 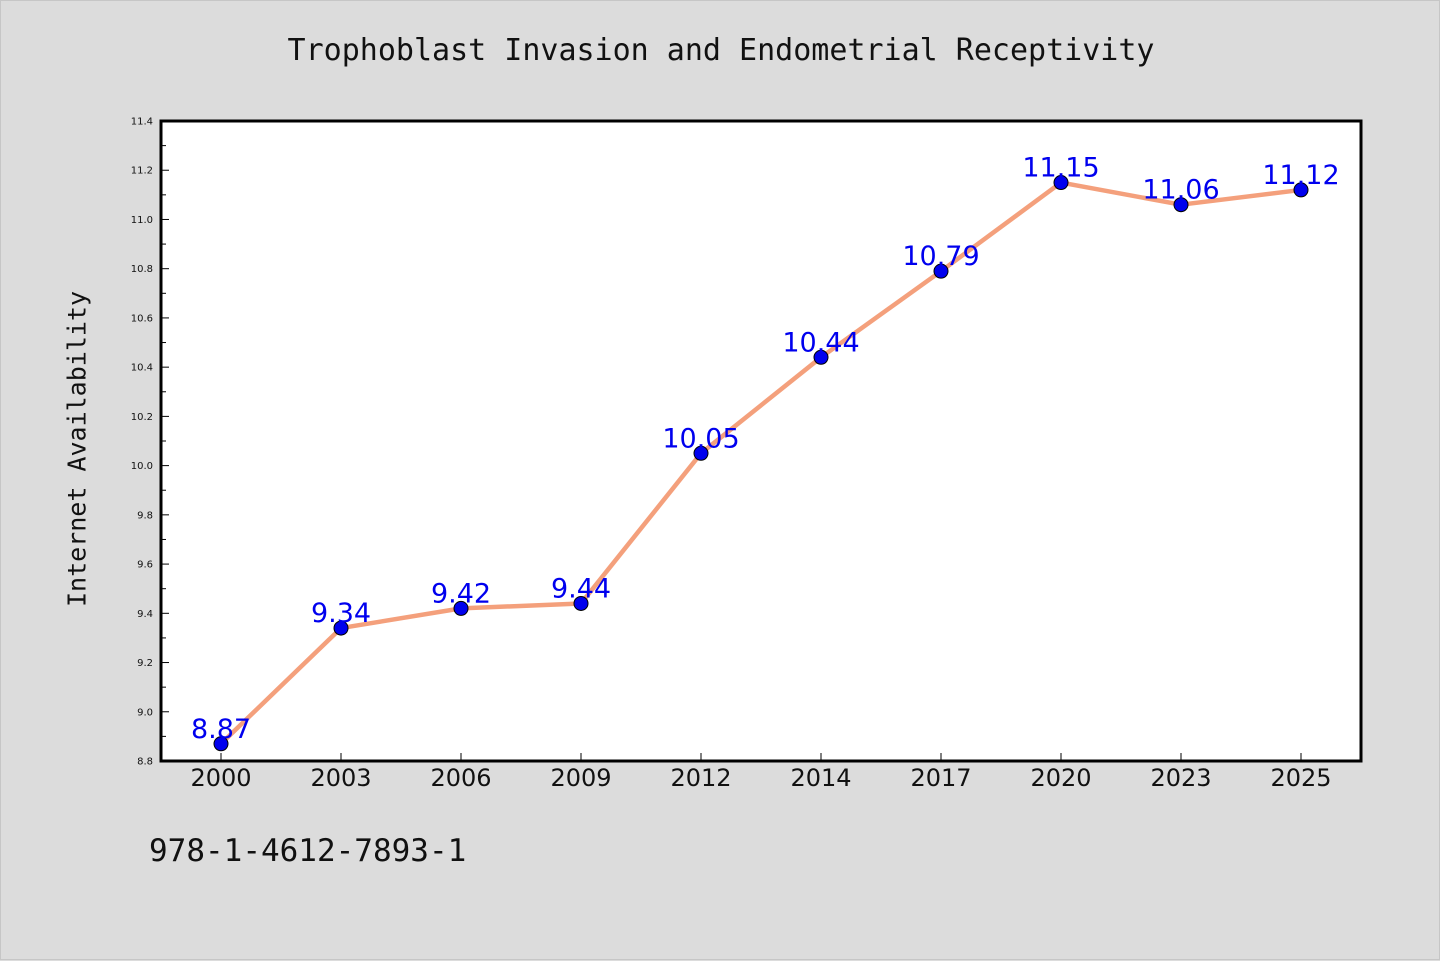 What do you see at coordinates (820, 342) in the screenshot?
I see `data-label: 10.44` at bounding box center [820, 342].